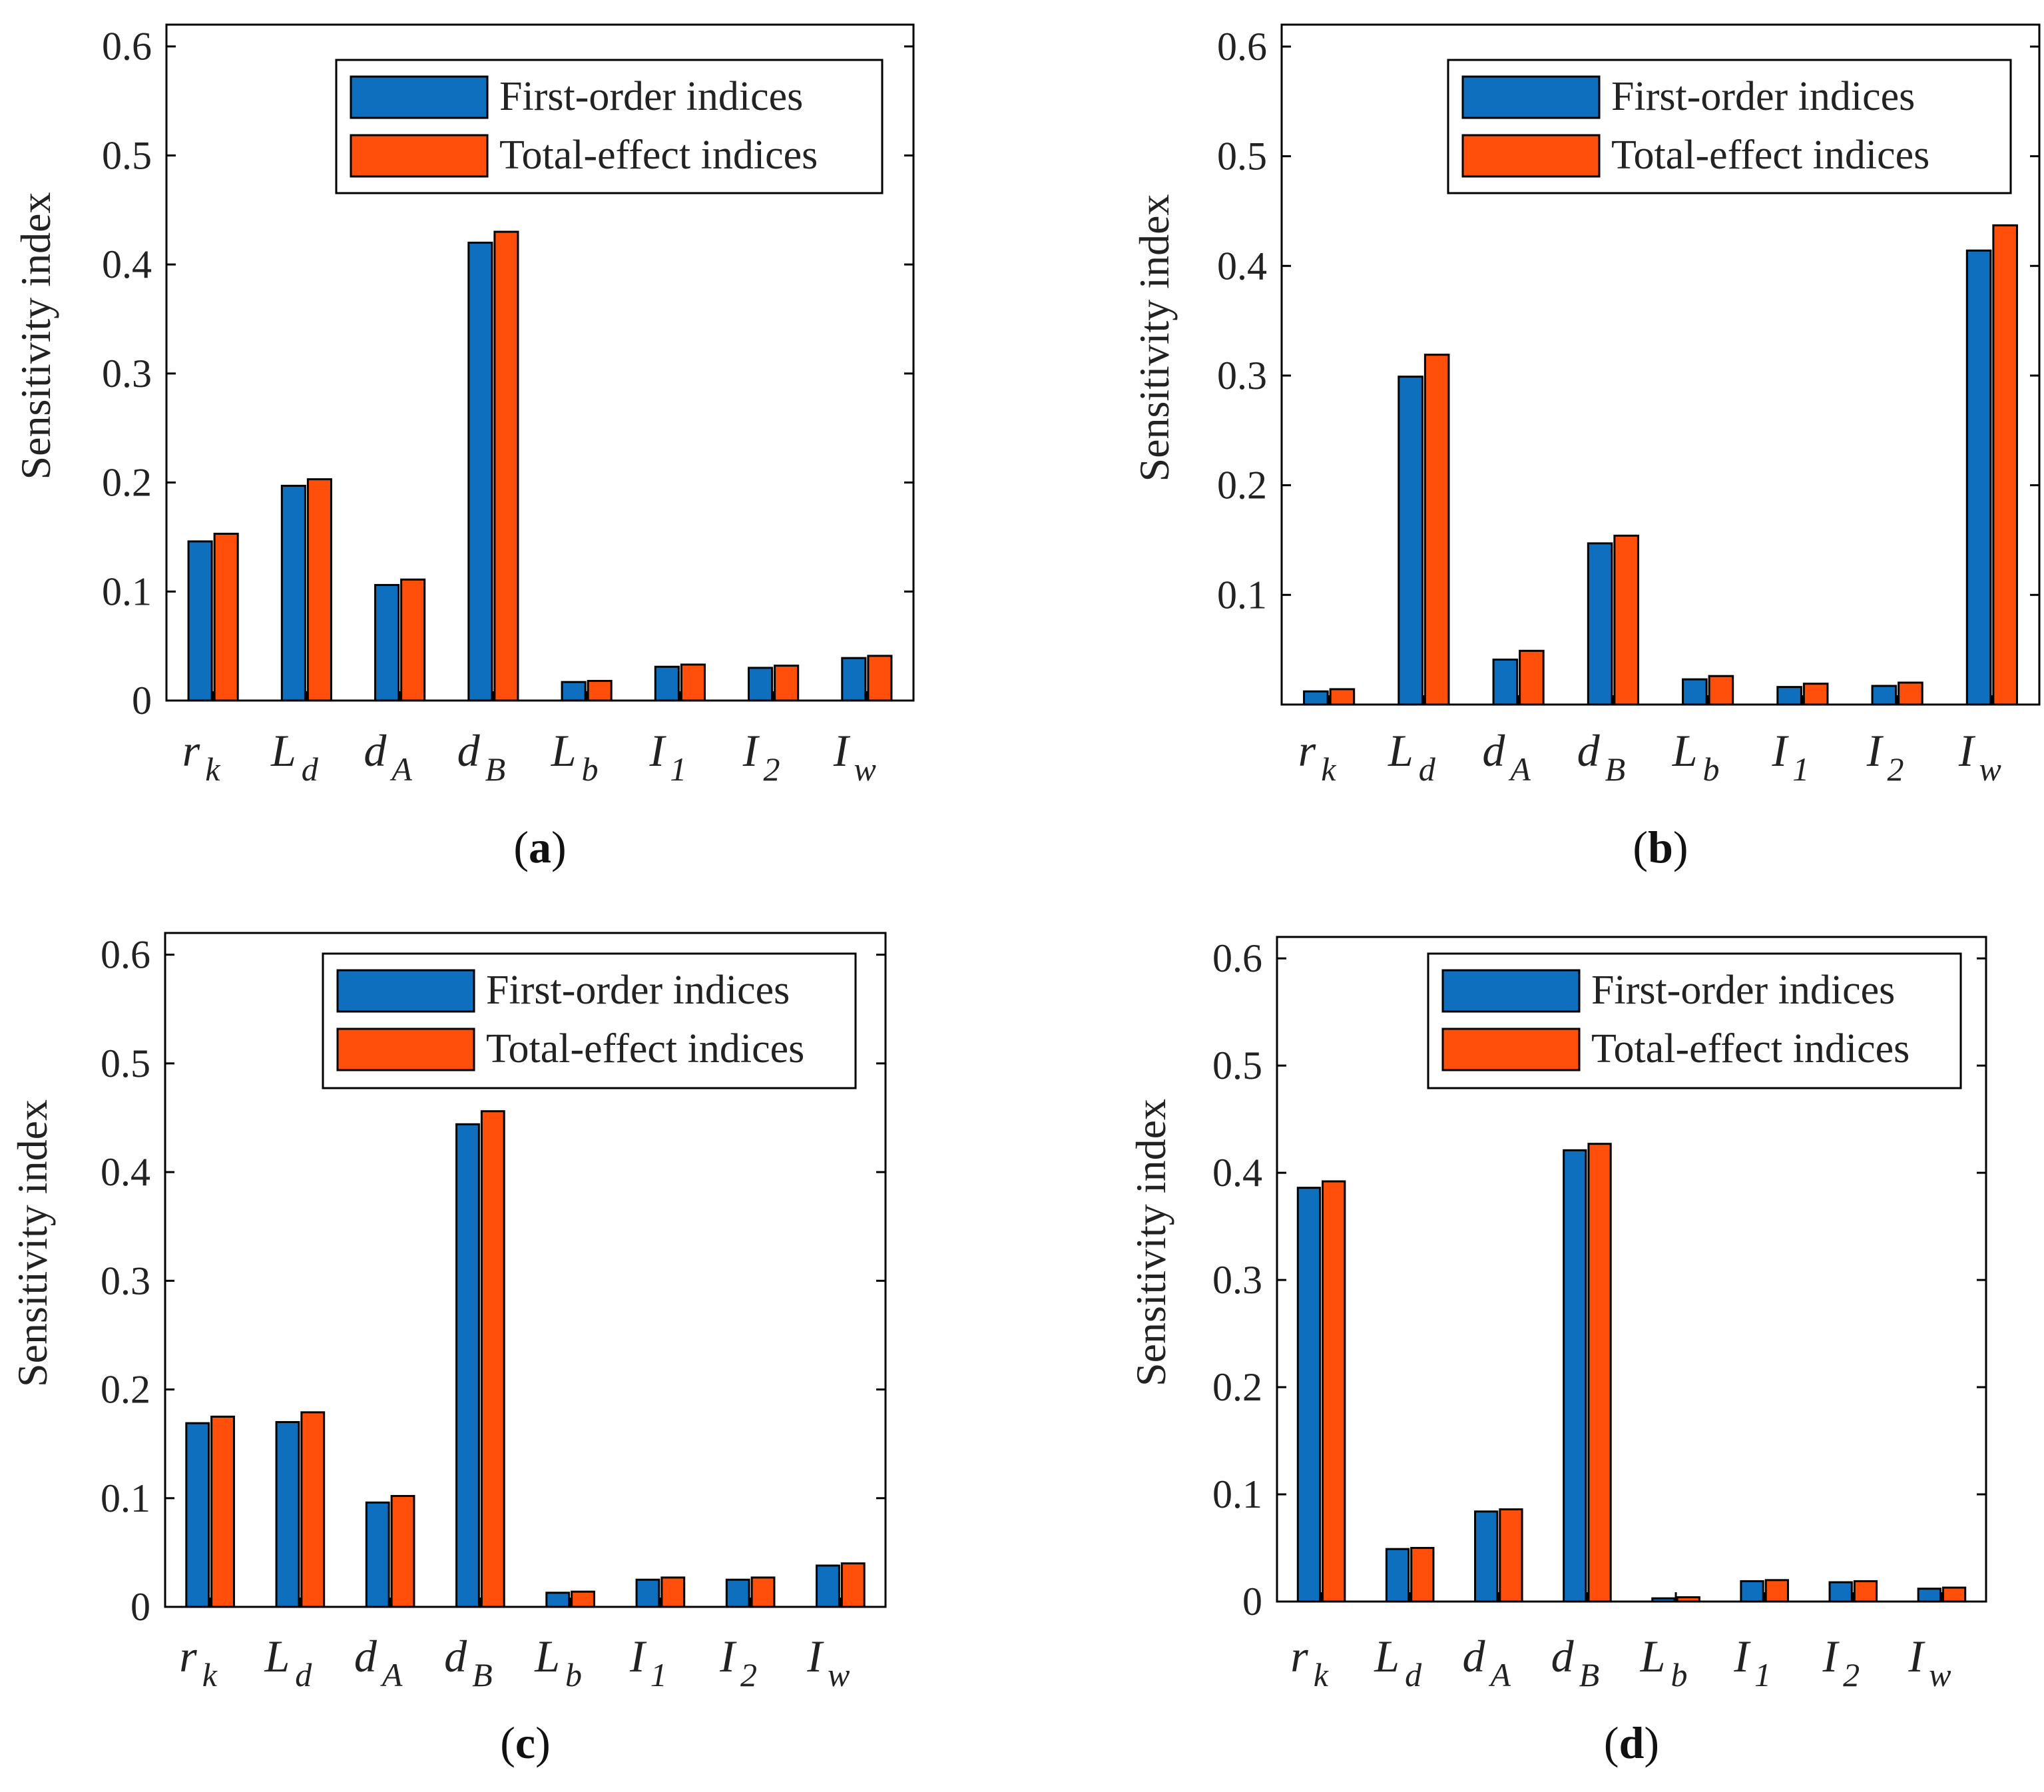 This screenshot has height=1792, width=2044. What do you see at coordinates (127, 483) in the screenshot?
I see `y-tick-label: 0.2` at bounding box center [127, 483].